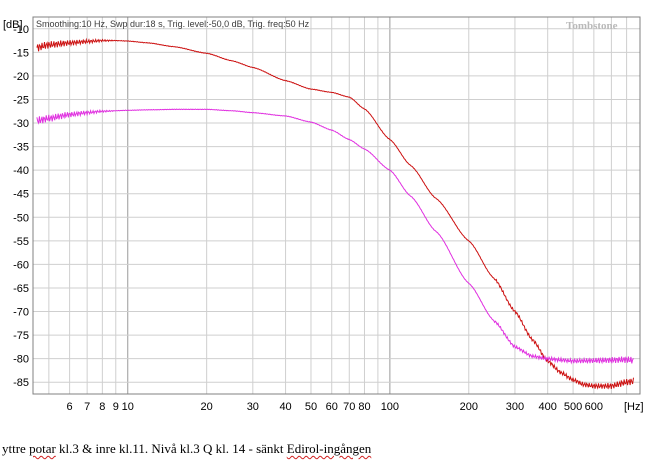 This screenshot has height=472, width=648. Describe the element at coordinates (21, 242) in the screenshot. I see `y-tick-label: -55` at that location.